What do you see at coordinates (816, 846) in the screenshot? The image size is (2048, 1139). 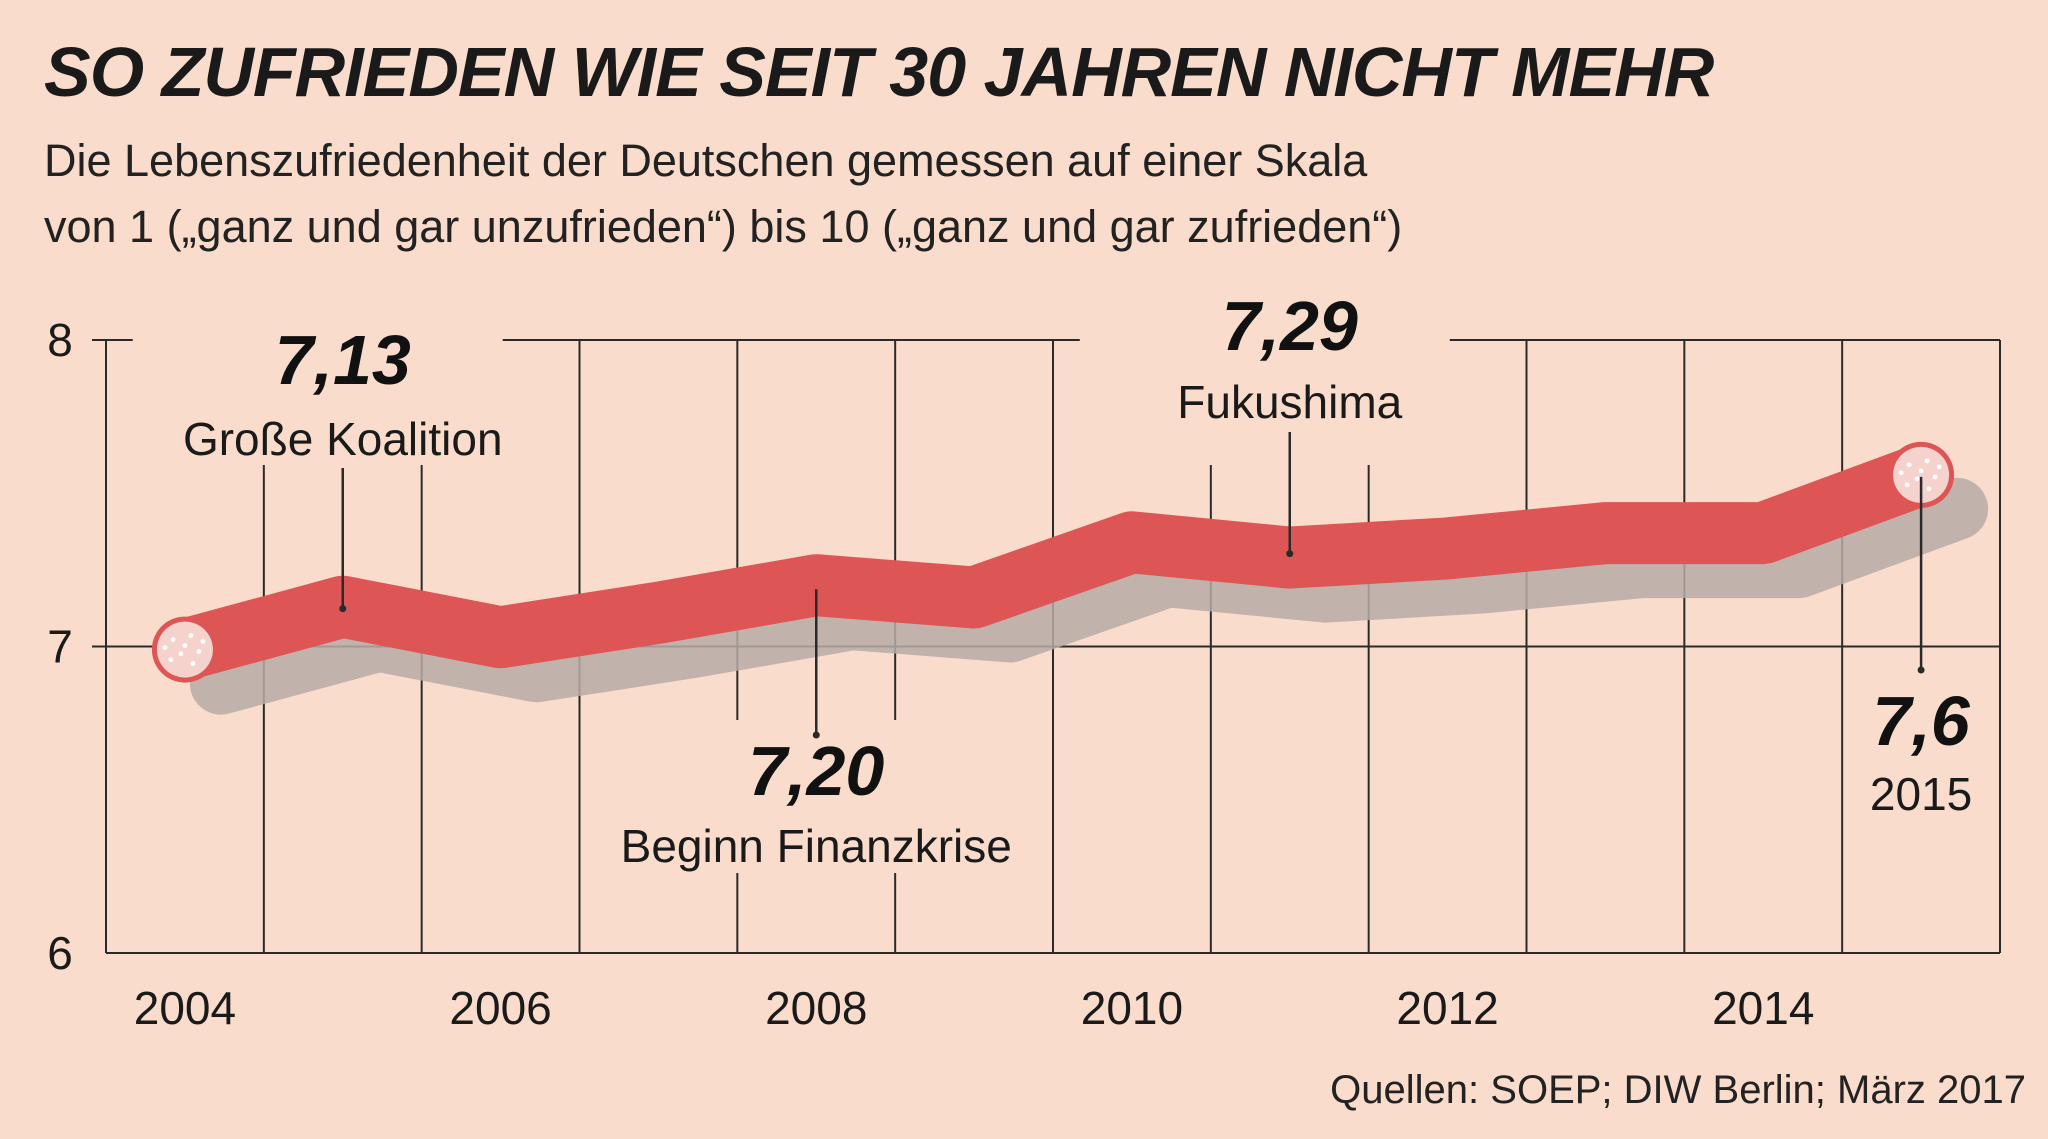 I see `annotation-label: Beginn Finanzkrise` at bounding box center [816, 846].